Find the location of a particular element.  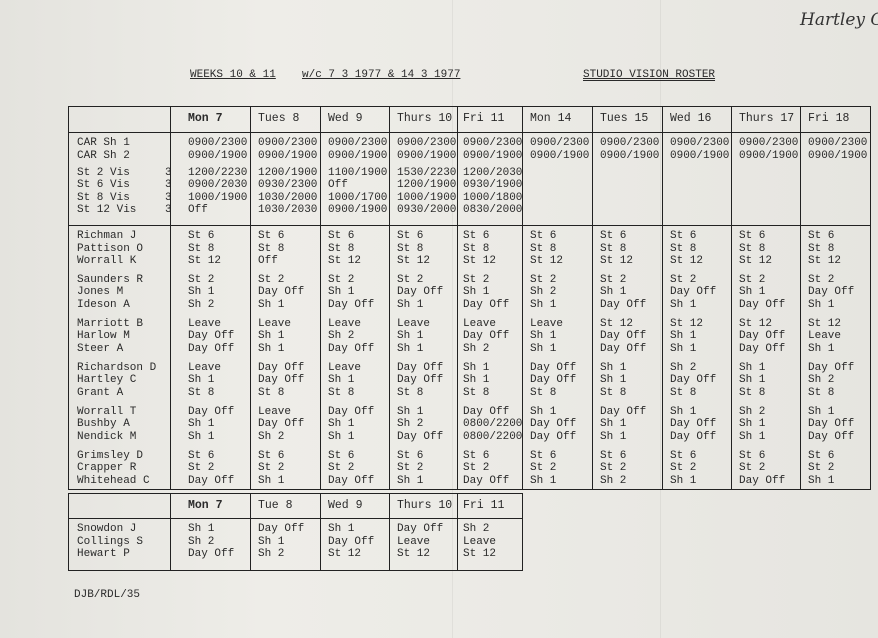

shift-cell: St 6 St 2 Sh 2 is located at coordinates (627, 467).